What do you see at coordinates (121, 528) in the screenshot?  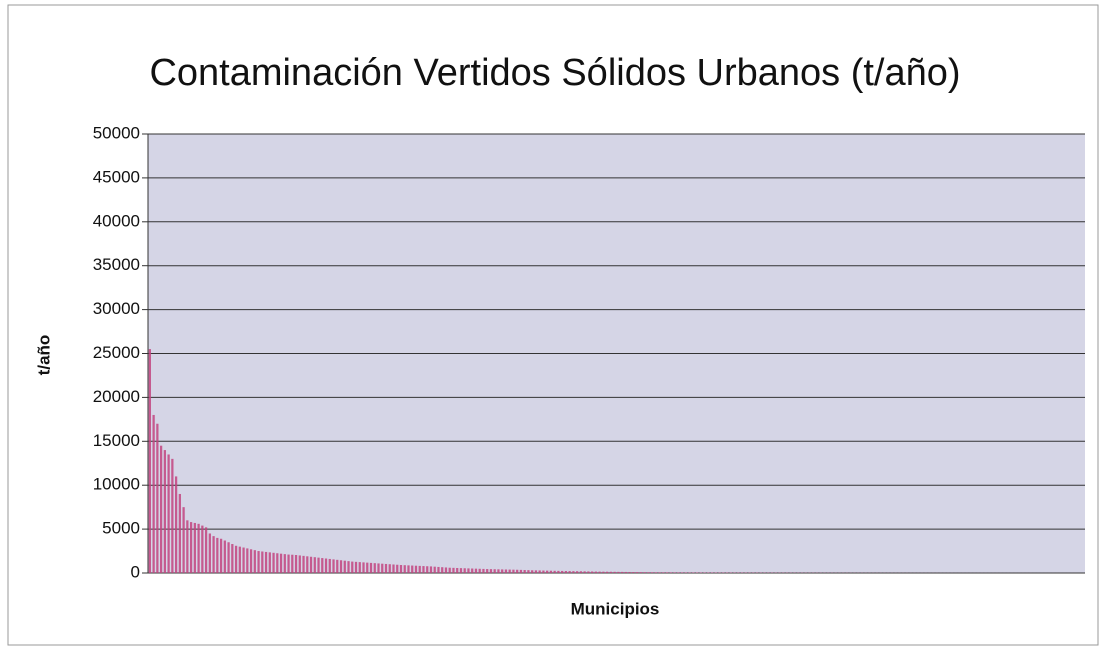 I see `y-tick-label: 5000` at bounding box center [121, 528].